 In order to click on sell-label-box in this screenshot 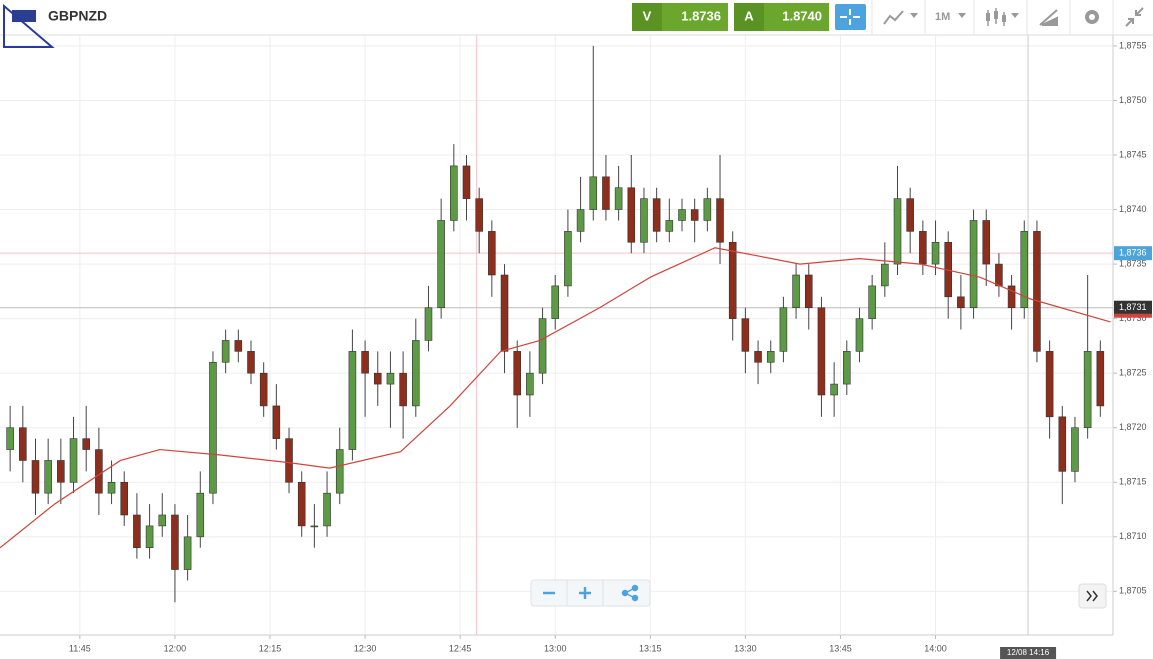, I will do `click(647, 17)`.